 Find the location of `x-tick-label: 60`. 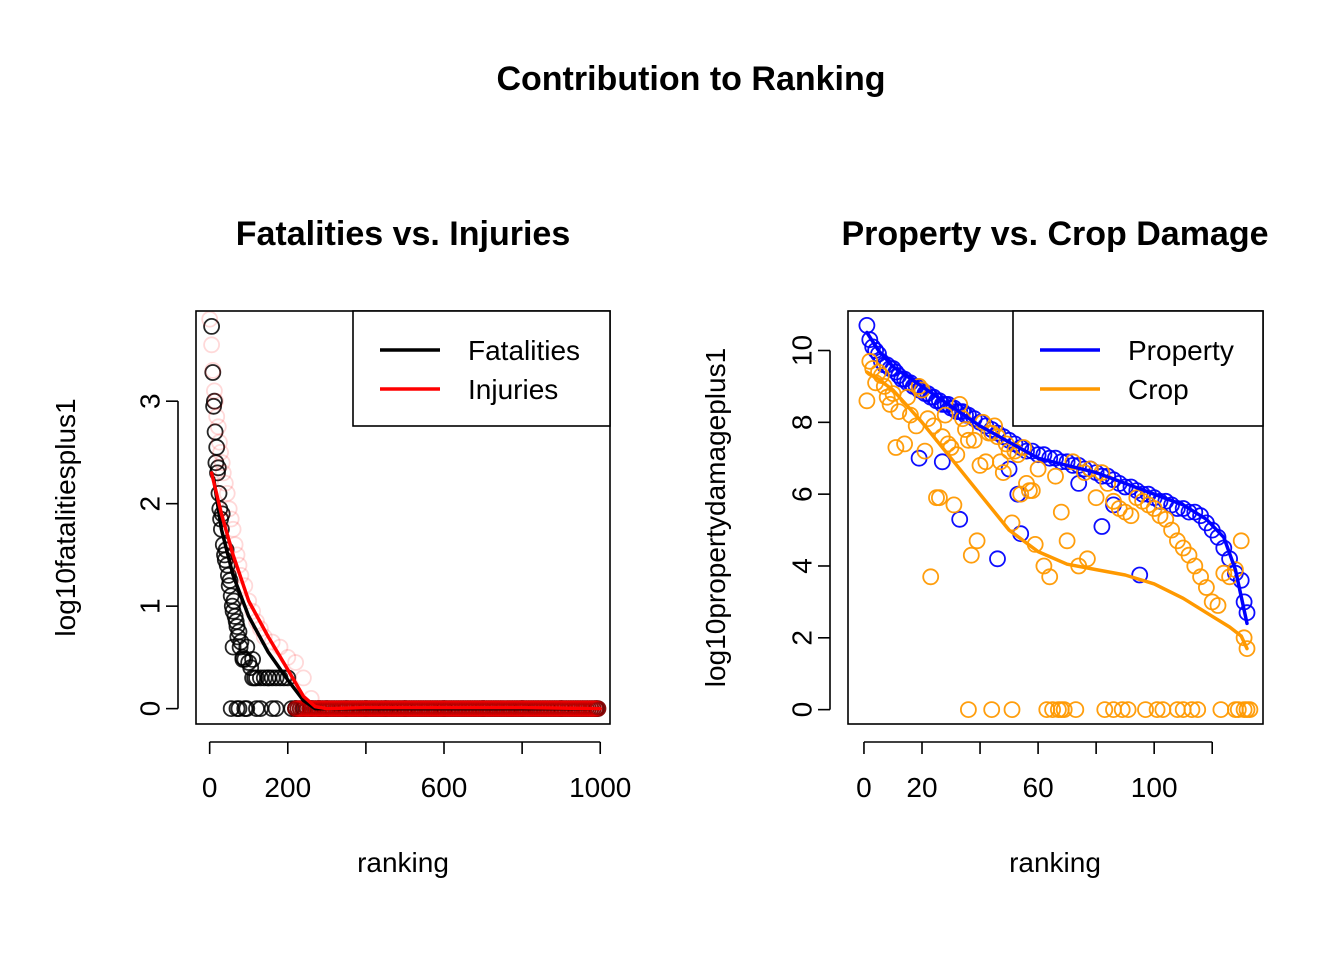

x-tick-label: 60 is located at coordinates (1038, 787).